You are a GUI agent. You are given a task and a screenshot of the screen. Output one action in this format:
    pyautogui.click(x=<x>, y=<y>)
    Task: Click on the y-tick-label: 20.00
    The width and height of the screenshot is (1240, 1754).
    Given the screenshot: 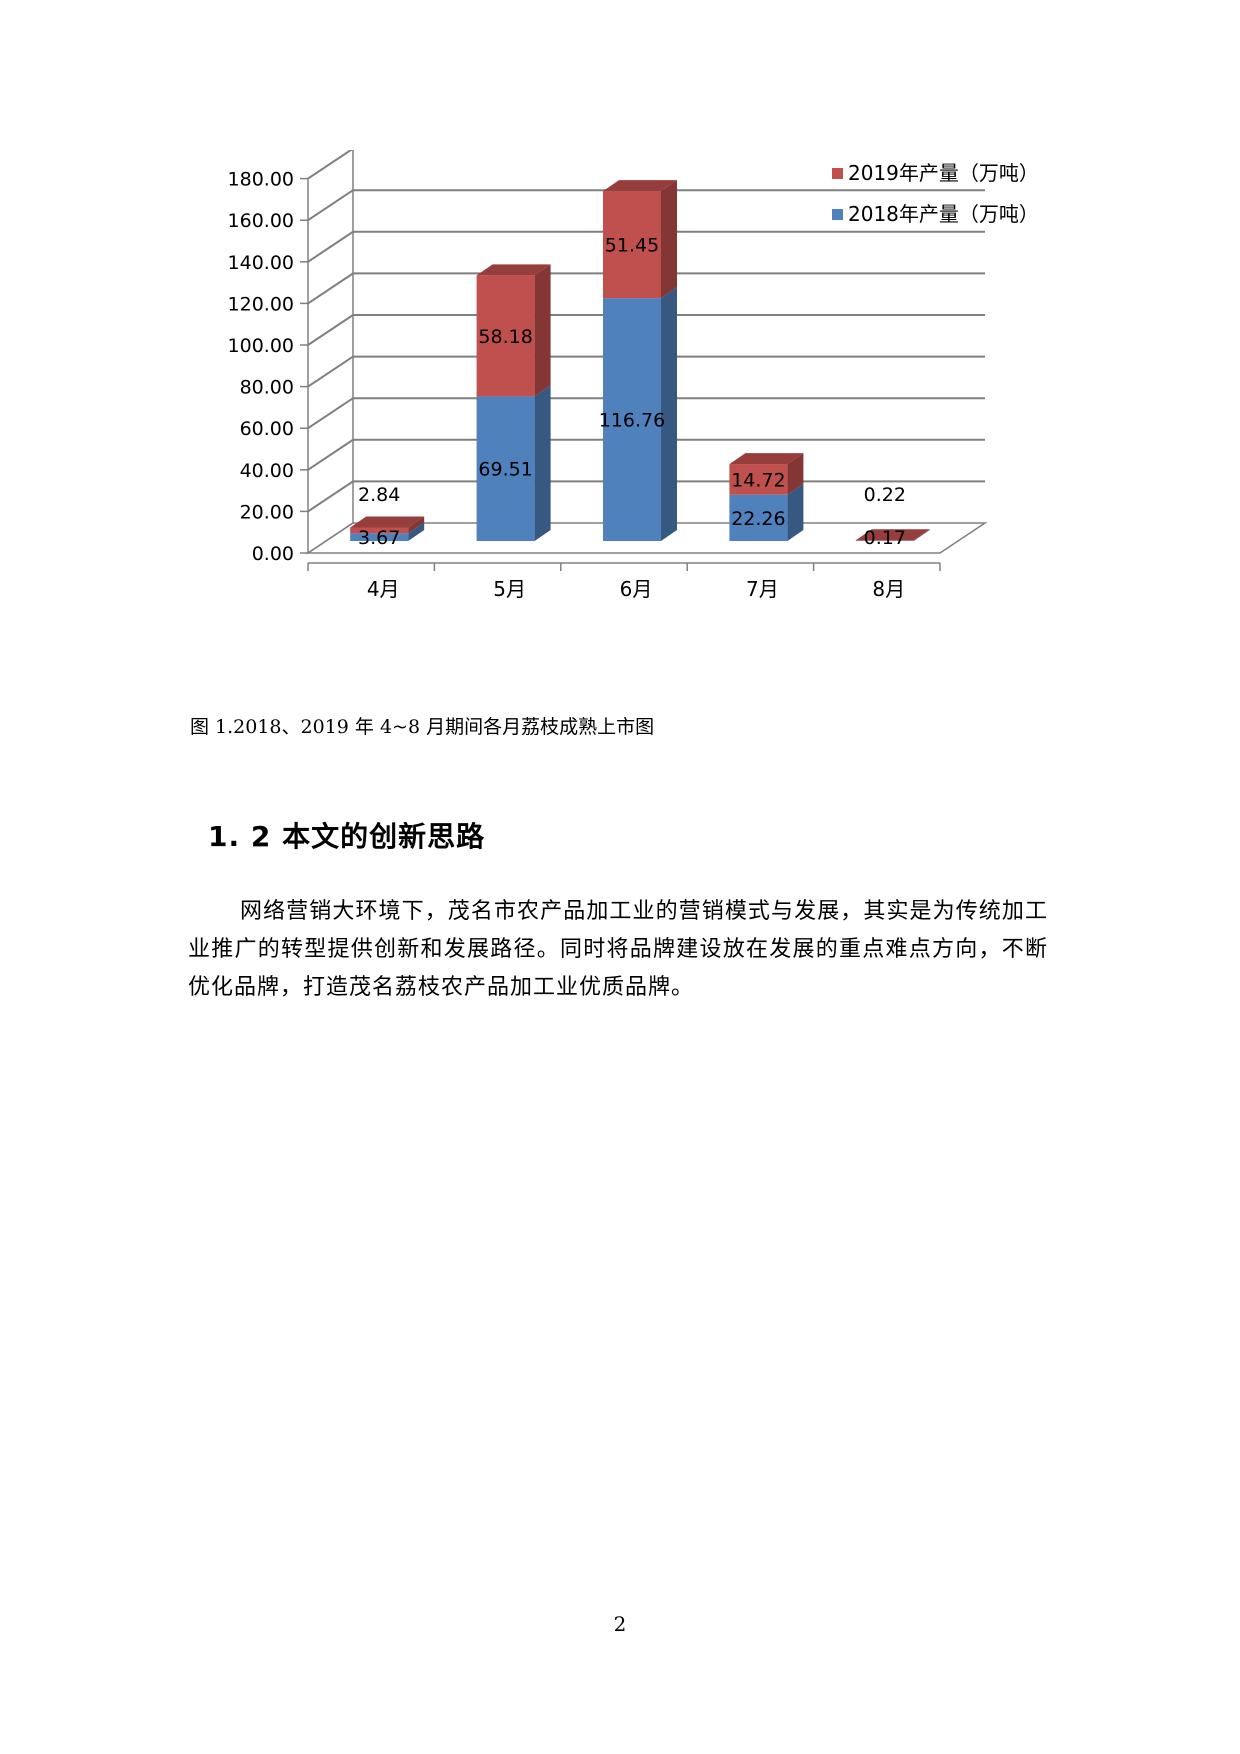 What is the action you would take?
    pyautogui.click(x=267, y=512)
    